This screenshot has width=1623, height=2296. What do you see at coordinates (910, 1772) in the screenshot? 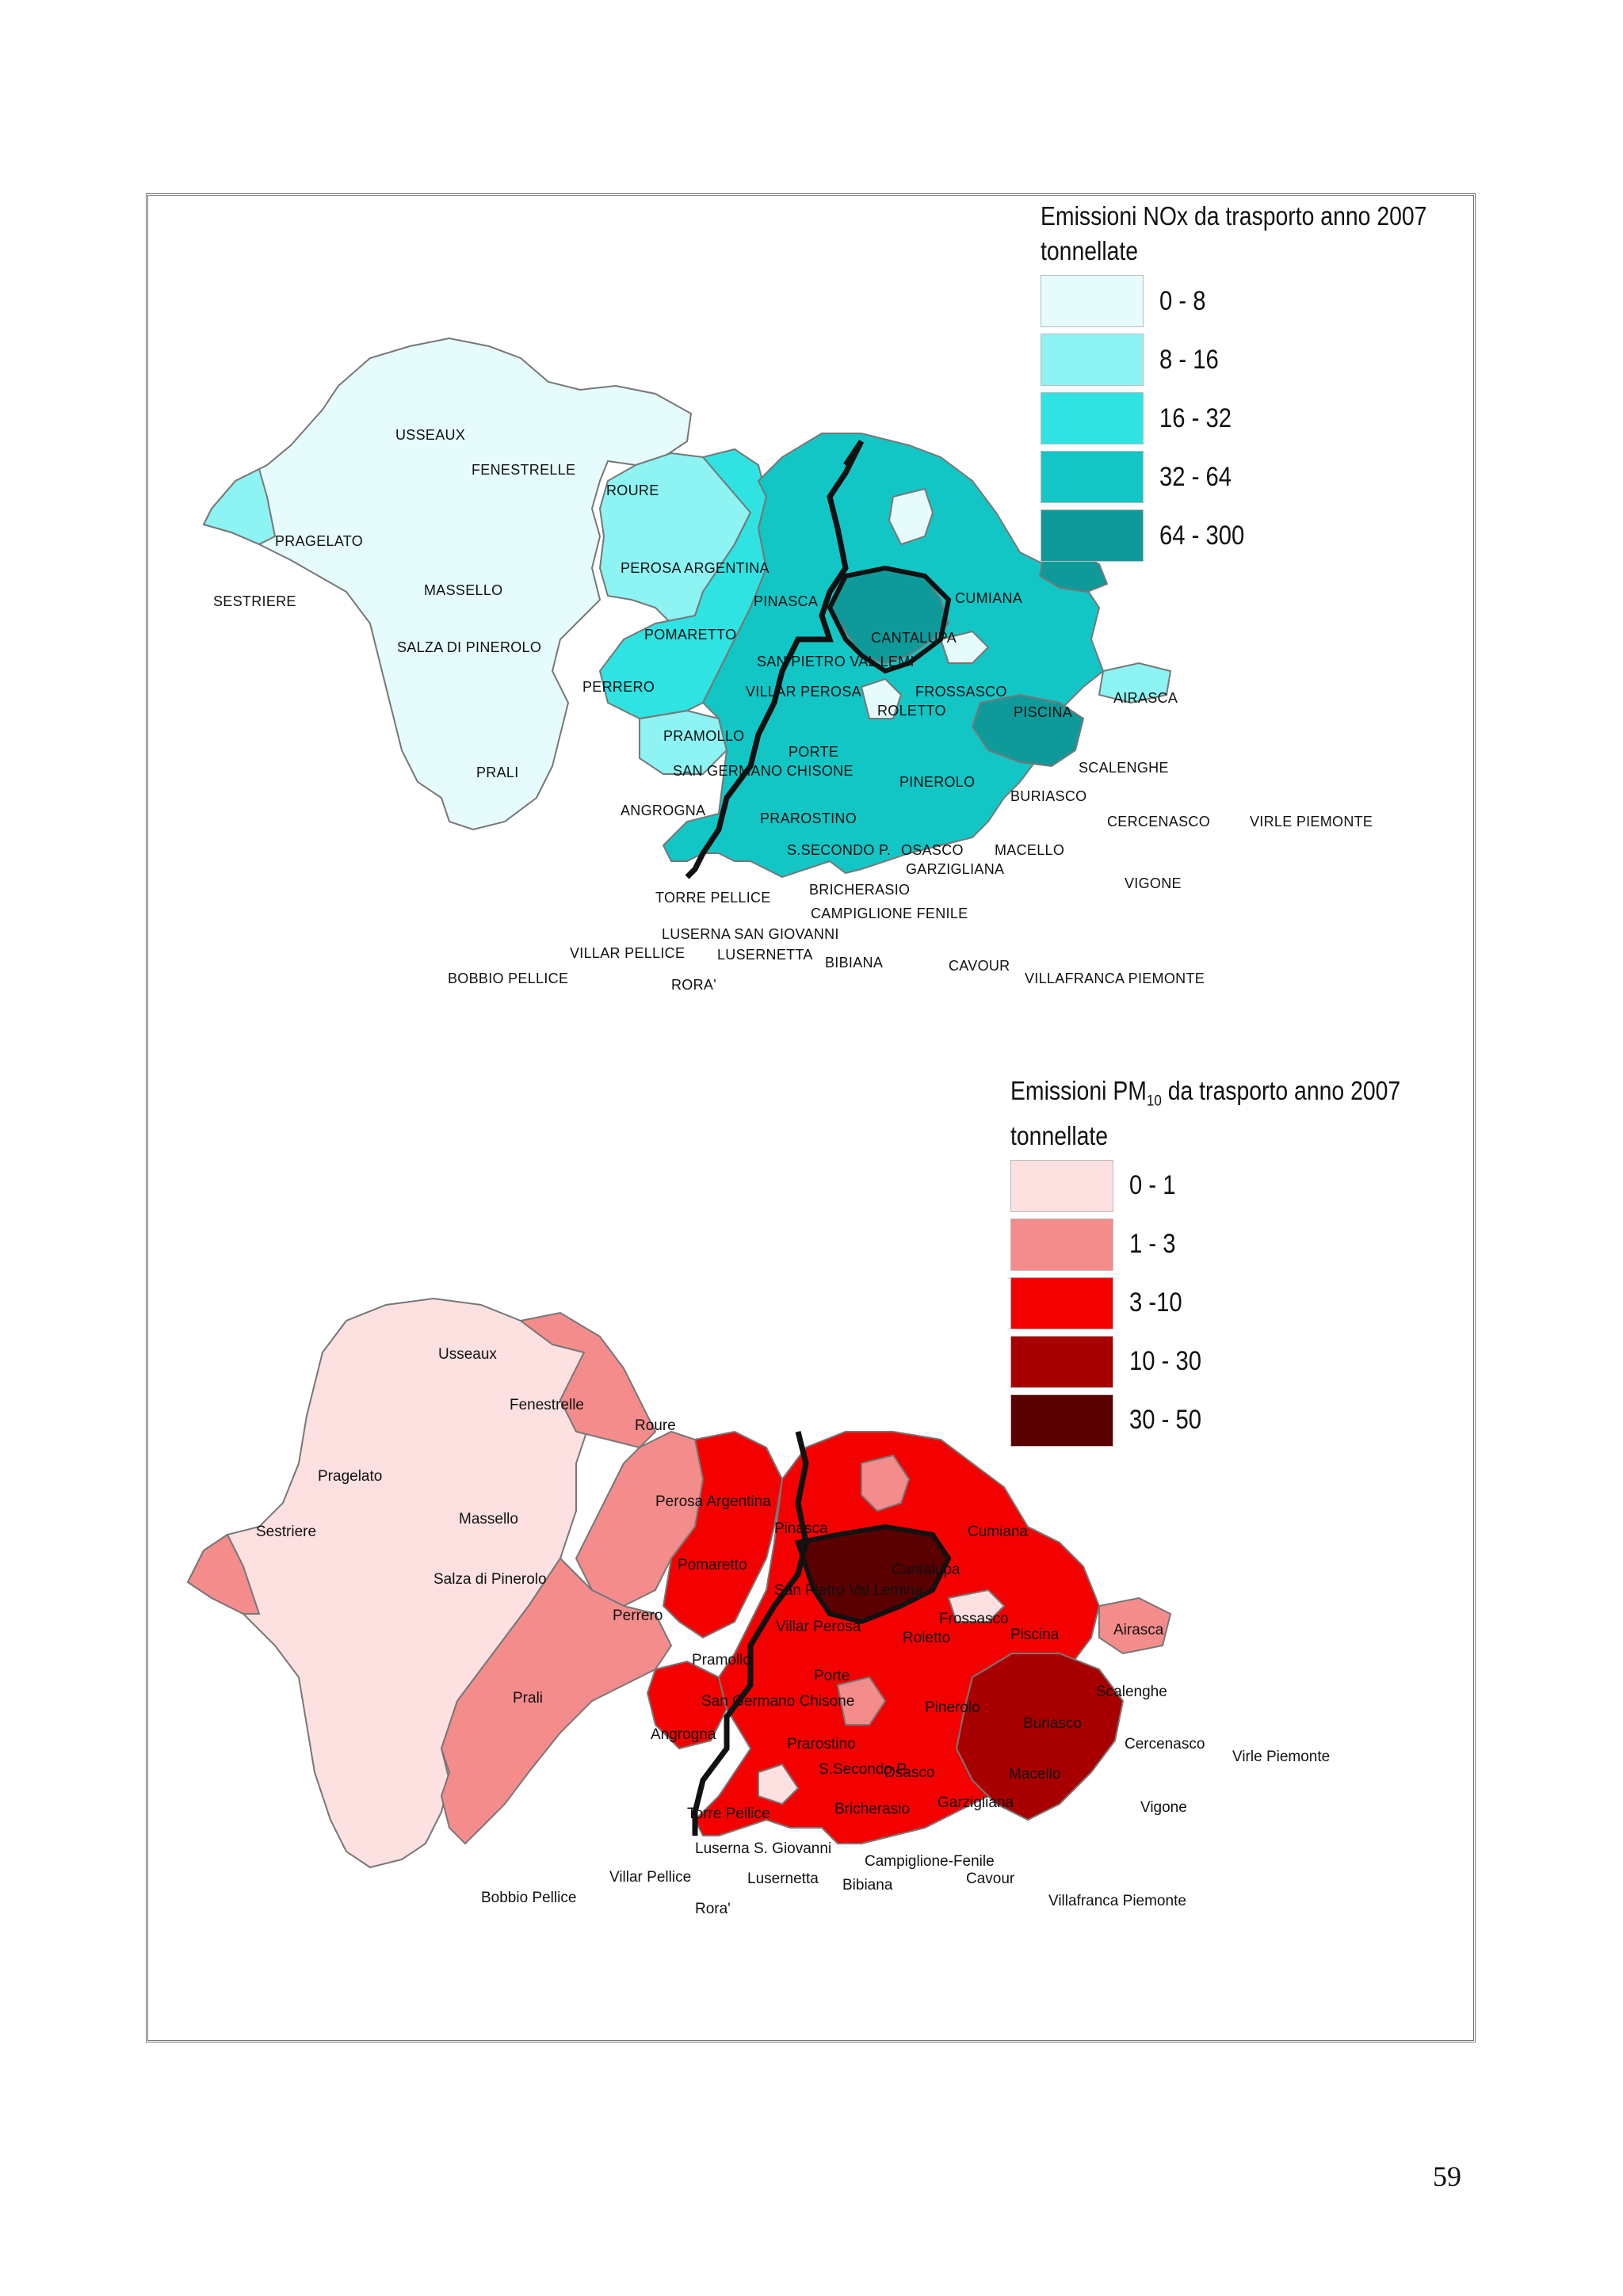
I see `pm-label: Osasco` at bounding box center [910, 1772].